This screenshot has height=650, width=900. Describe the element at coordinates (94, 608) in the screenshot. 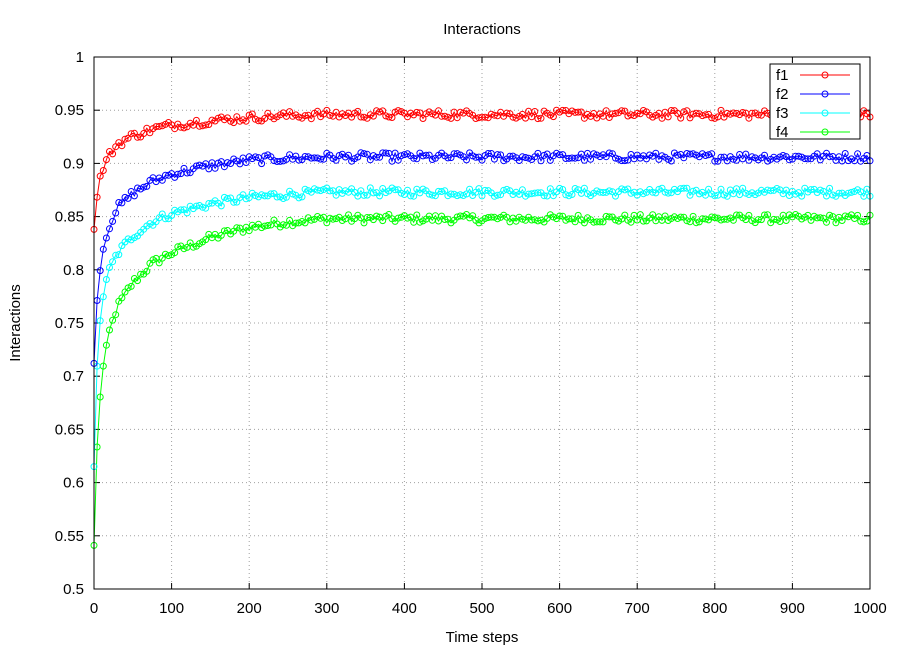

I see `x-tick-label: 0` at that location.